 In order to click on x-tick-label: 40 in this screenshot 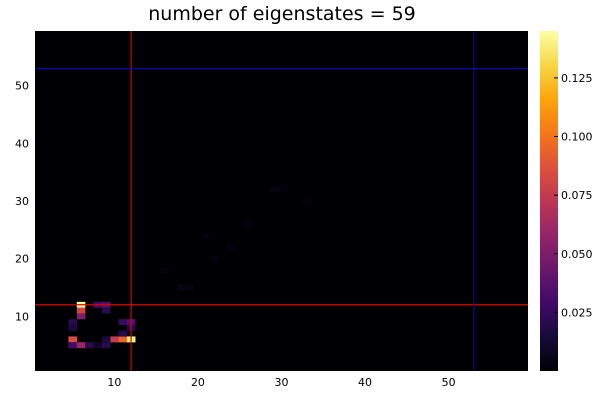, I will do `click(365, 382)`.